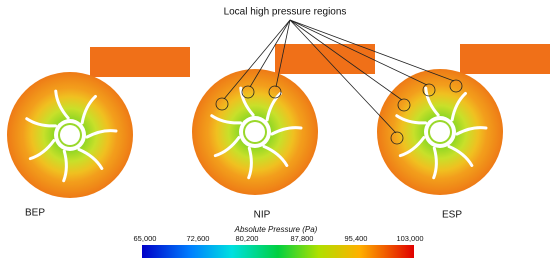 This screenshot has height=265, width=550. Describe the element at coordinates (409, 238) in the screenshot. I see `colorbar-tick: 103,000` at that location.